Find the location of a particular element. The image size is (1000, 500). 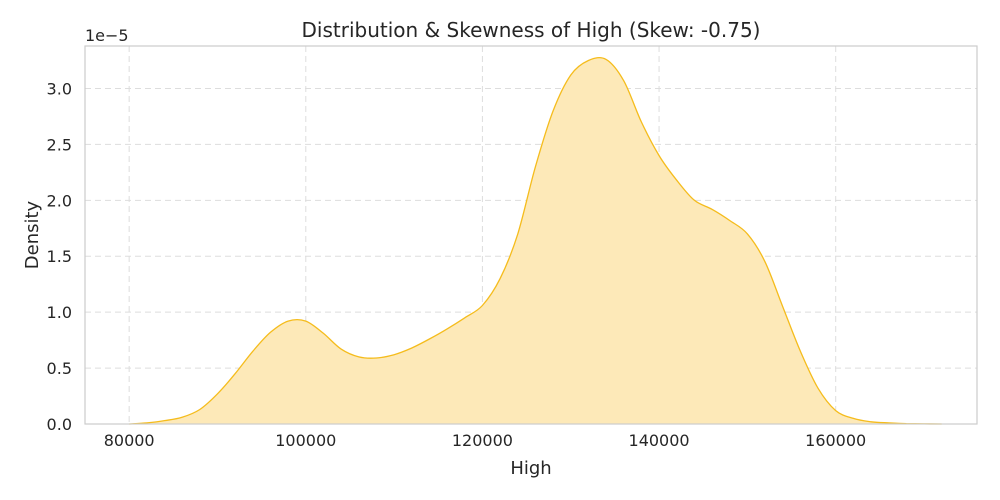

x-tick-label: 120000 is located at coordinates (482, 440).